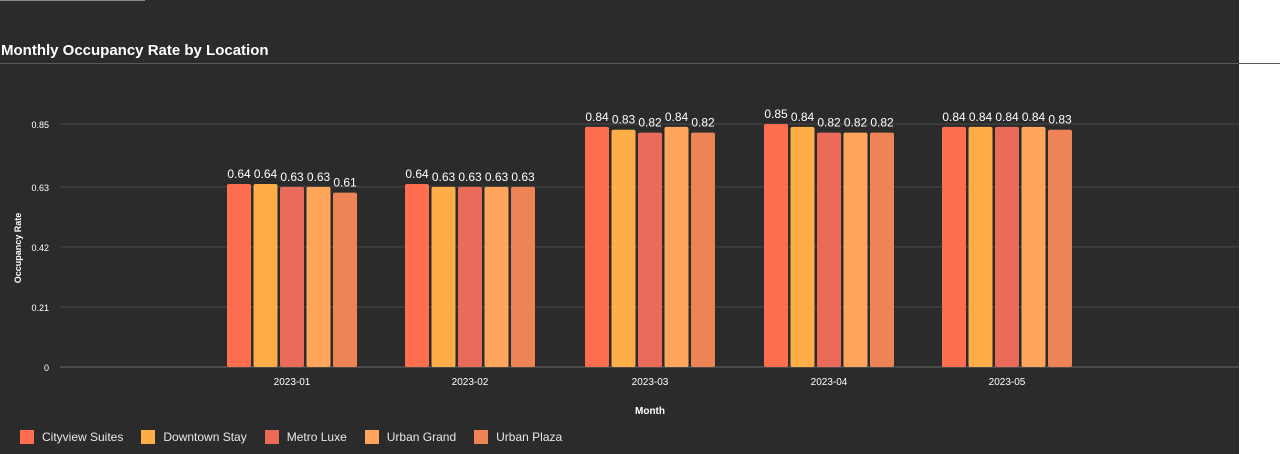 Image resolution: width=1280 pixels, height=454 pixels. I want to click on legend-label: Urban Grand, so click(421, 437).